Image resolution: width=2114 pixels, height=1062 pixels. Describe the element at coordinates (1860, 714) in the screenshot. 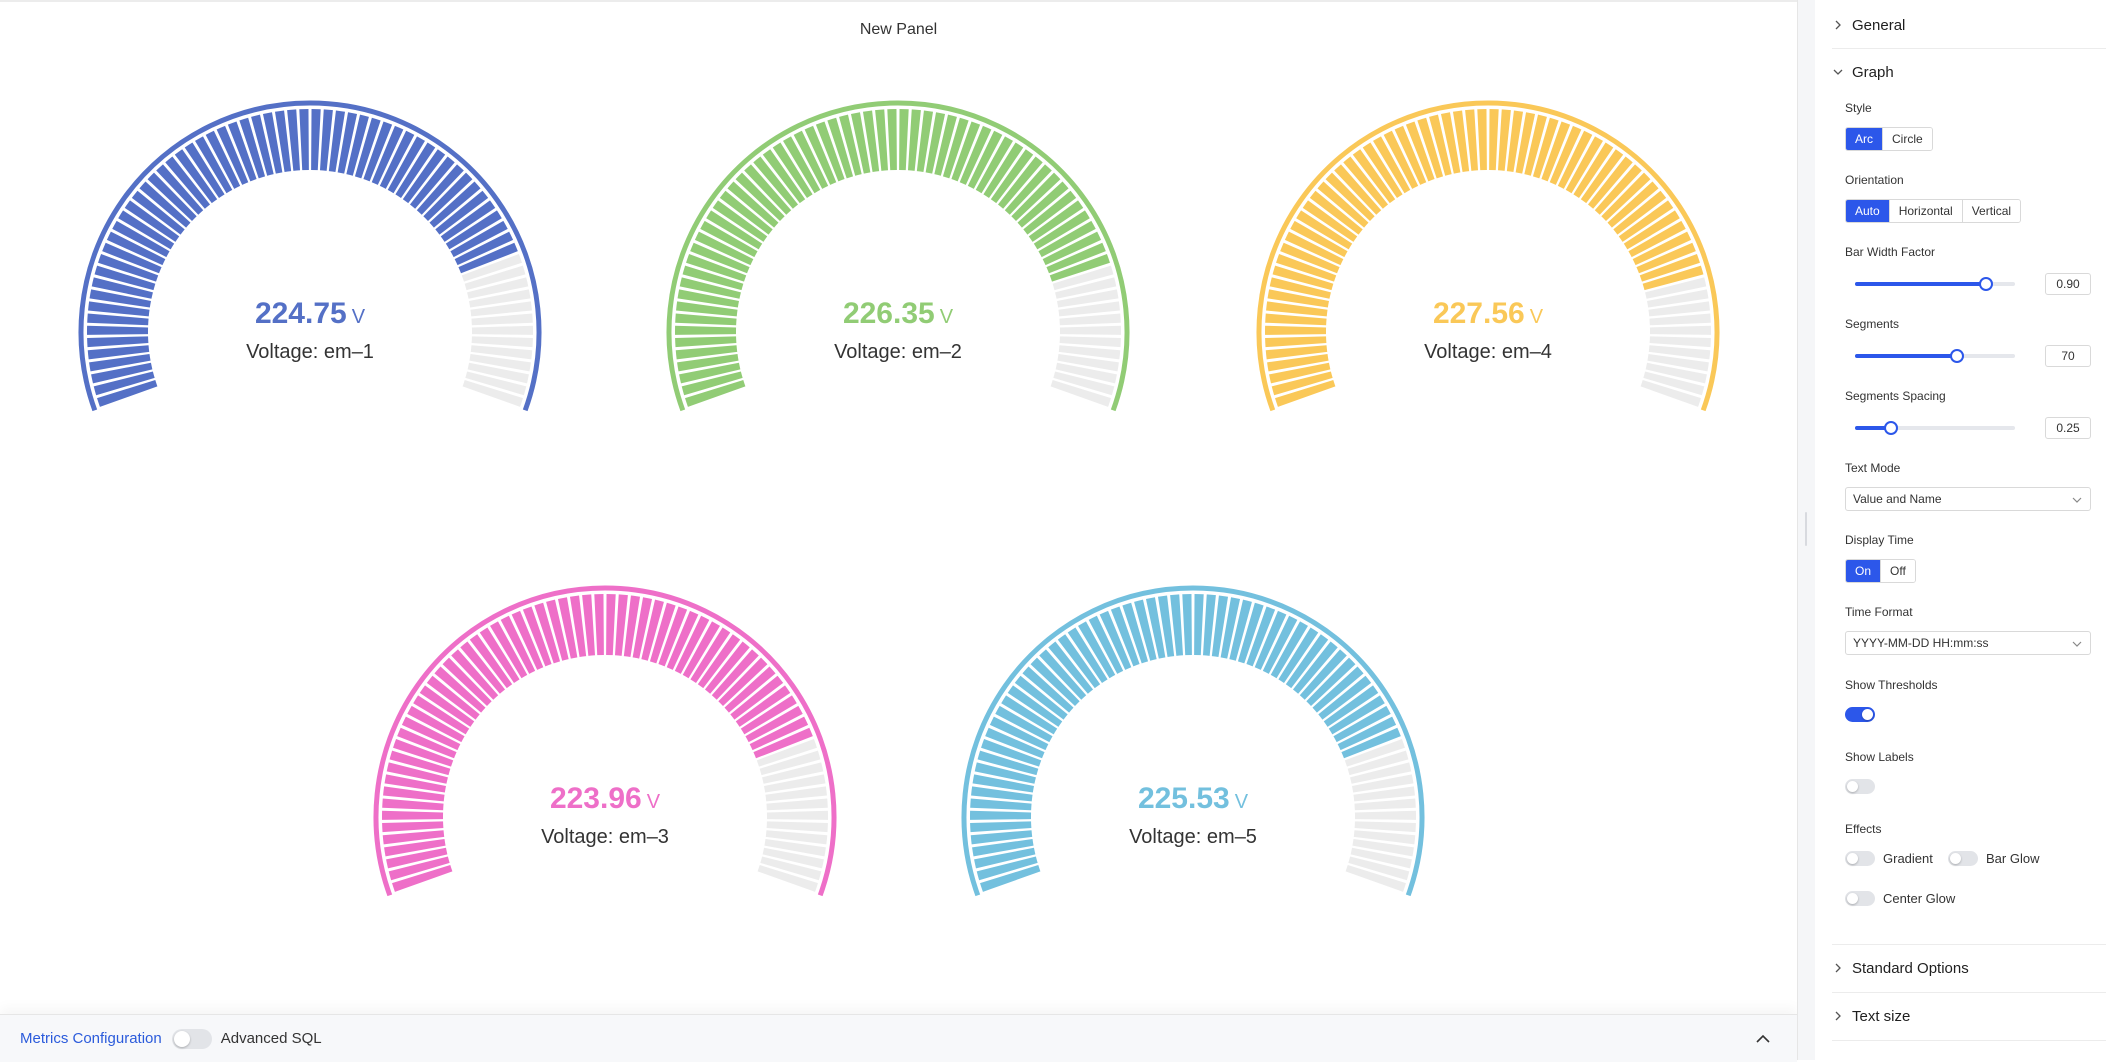

I see `show-thresholds-switch` at that location.